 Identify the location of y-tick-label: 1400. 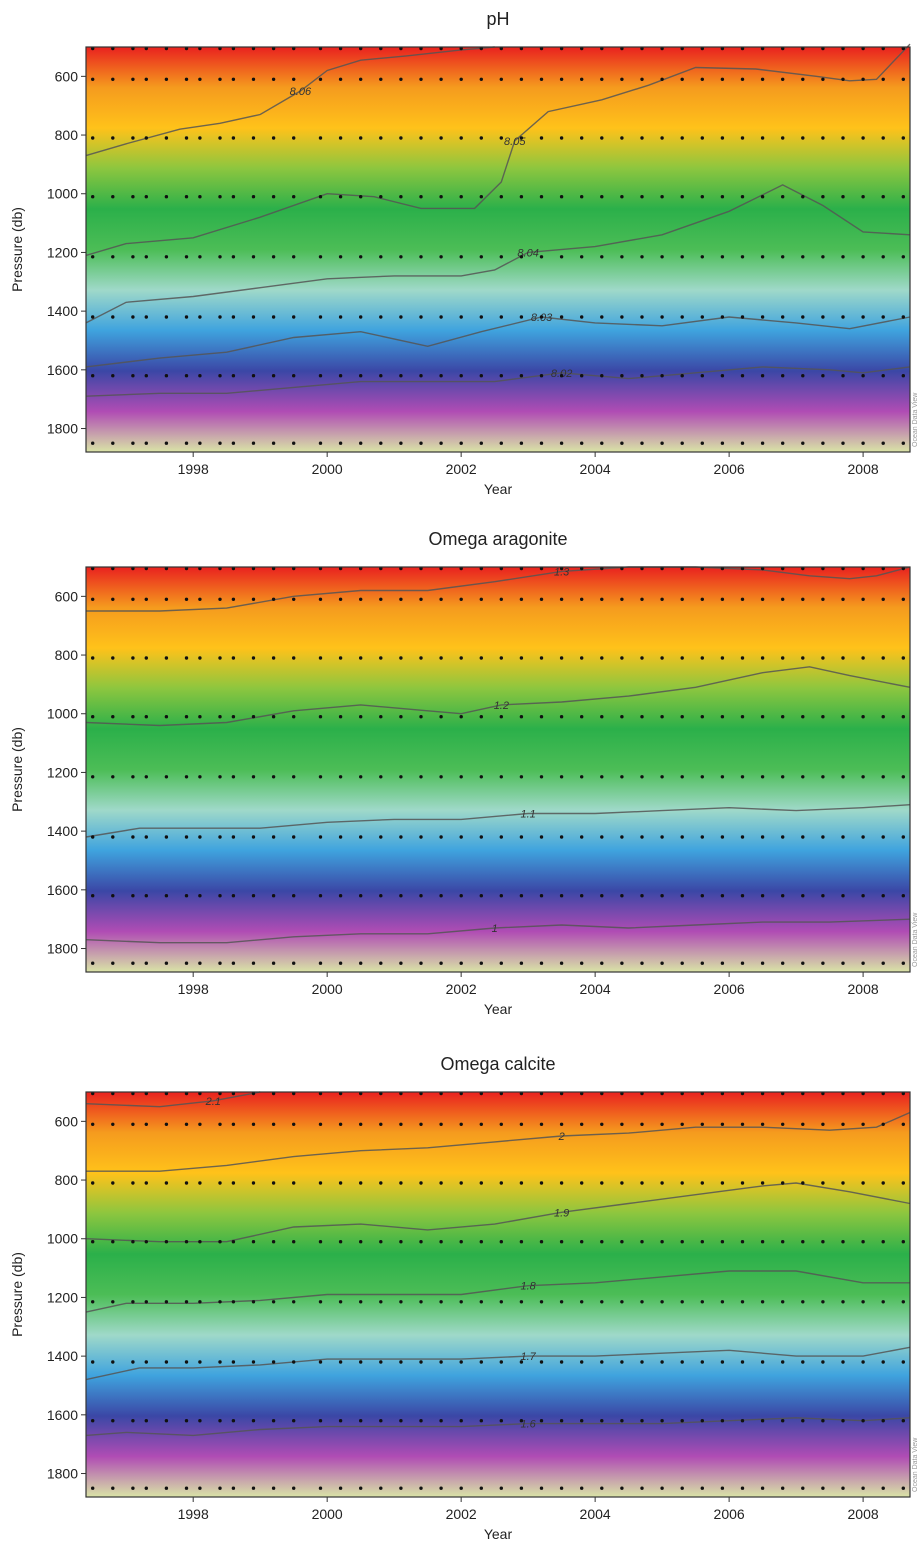
(62, 1356).